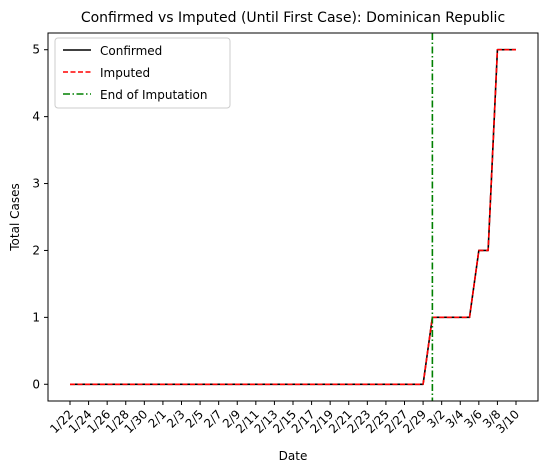 The image size is (557, 473). What do you see at coordinates (40, 217) in the screenshot?
I see `y-axis: 0 1 2 3 4 5` at bounding box center [40, 217].